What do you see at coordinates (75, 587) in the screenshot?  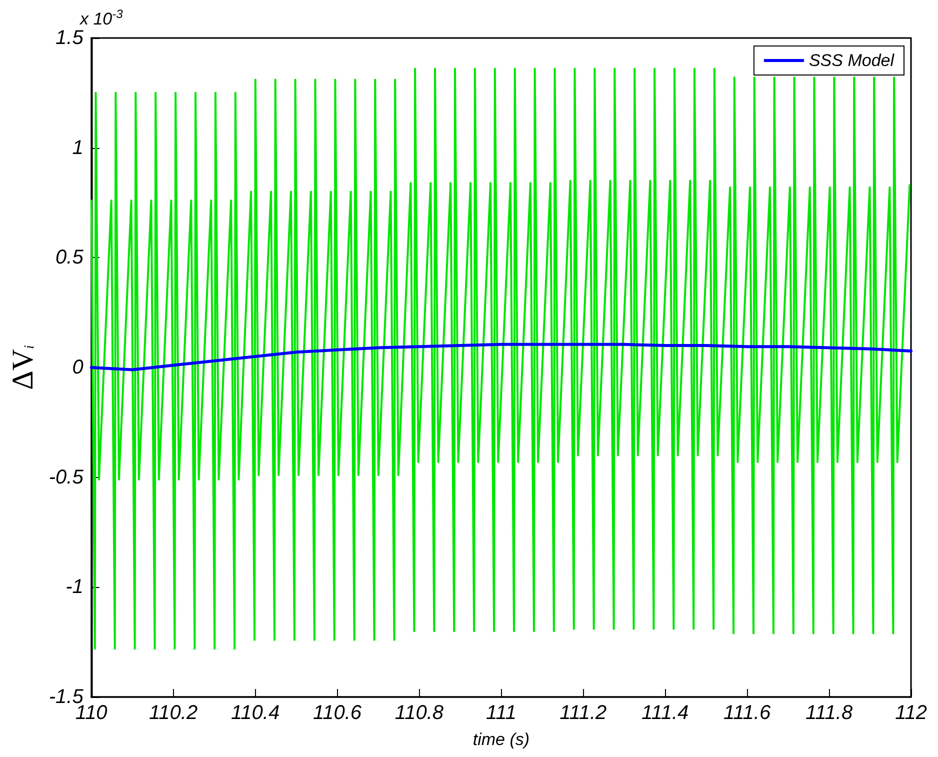 I see `y-tick-label: -1` at bounding box center [75, 587].